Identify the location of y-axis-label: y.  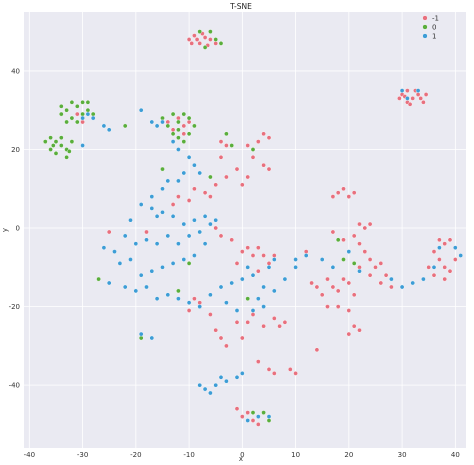
(5, 230).